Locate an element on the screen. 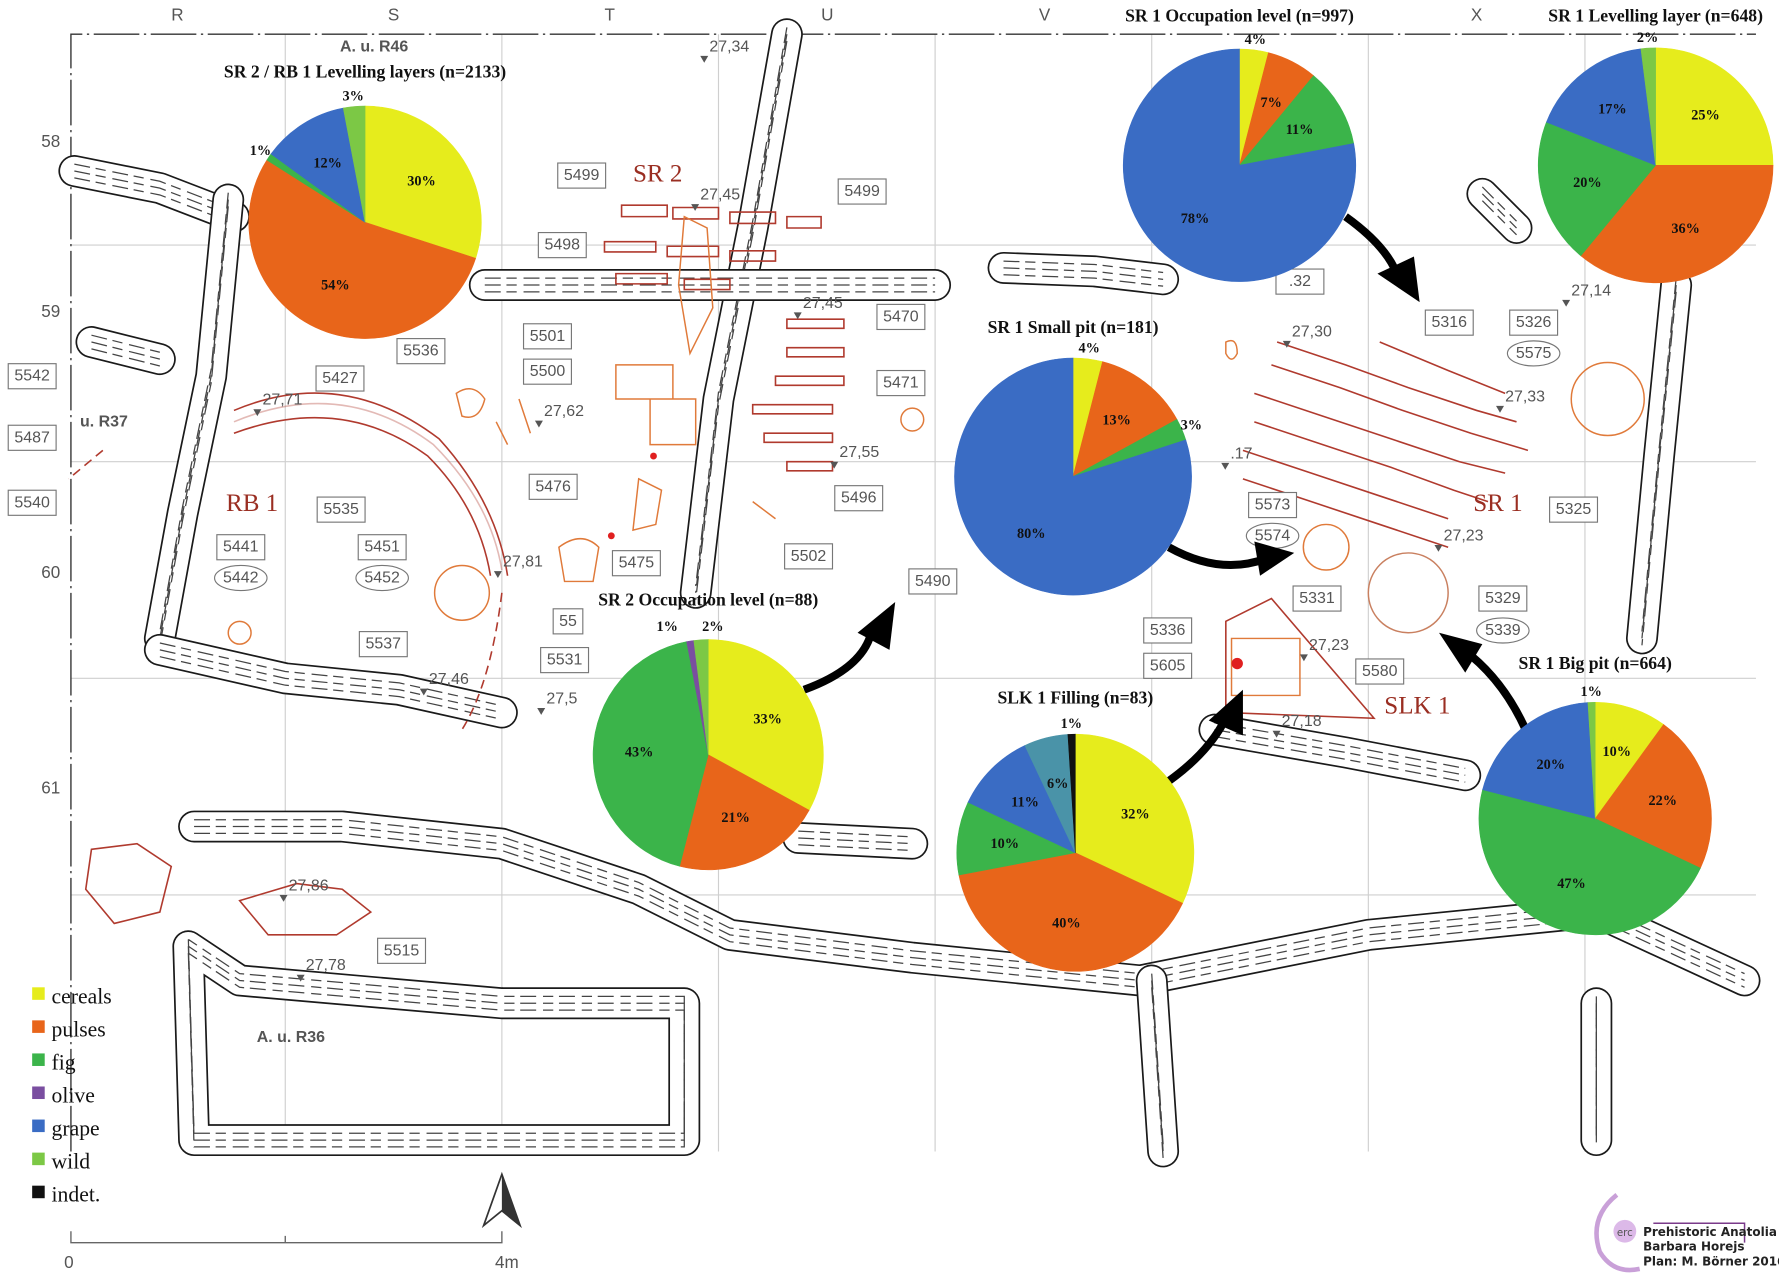 Image resolution: width=1779 pixels, height=1286 pixels. elevation-value: 27,34 is located at coordinates (729, 46).